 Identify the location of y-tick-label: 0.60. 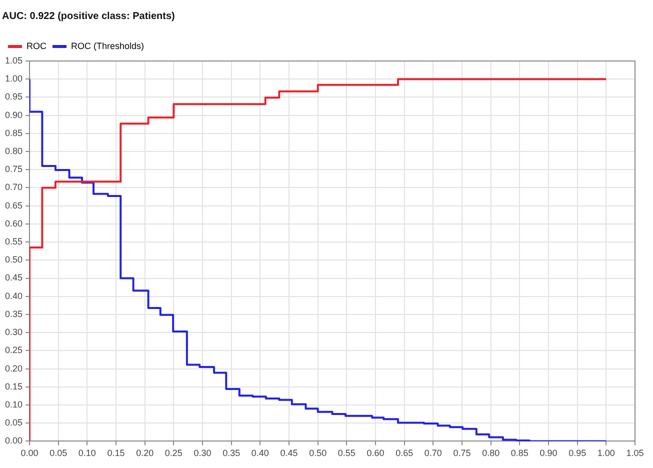
(13, 223).